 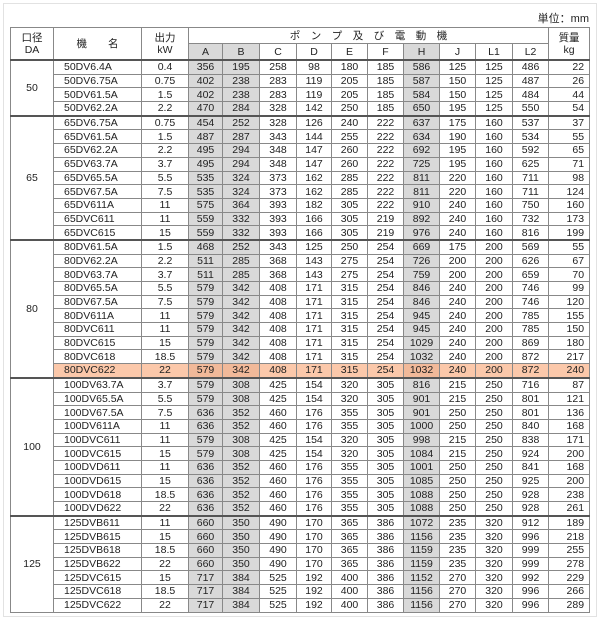 What do you see at coordinates (205, 537) in the screenshot?
I see `dim-a-cell: 660` at bounding box center [205, 537].